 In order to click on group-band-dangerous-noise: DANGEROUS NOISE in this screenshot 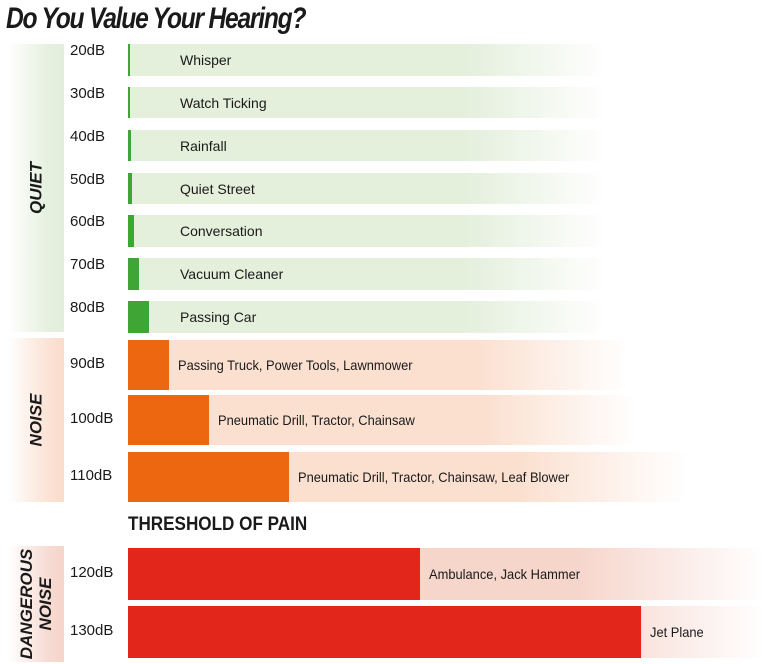, I will do `click(36, 604)`.